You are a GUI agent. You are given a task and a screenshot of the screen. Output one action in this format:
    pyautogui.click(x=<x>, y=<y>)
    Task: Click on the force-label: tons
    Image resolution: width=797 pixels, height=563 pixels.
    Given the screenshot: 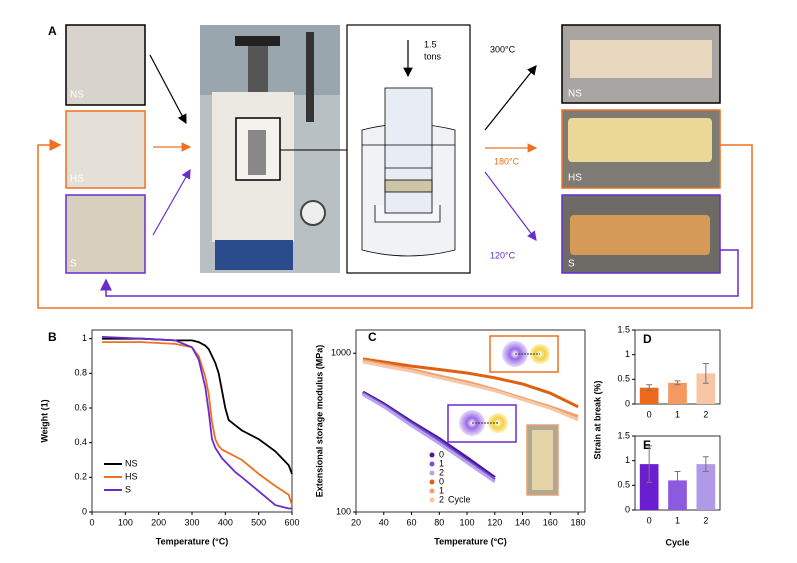 What is the action you would take?
    pyautogui.click(x=433, y=56)
    